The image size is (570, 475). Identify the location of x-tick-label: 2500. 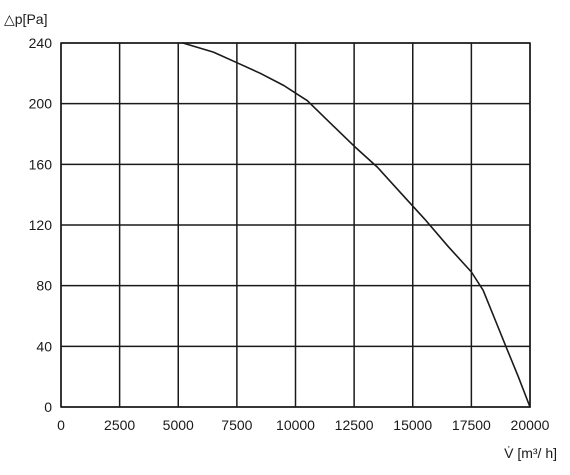
(119, 425).